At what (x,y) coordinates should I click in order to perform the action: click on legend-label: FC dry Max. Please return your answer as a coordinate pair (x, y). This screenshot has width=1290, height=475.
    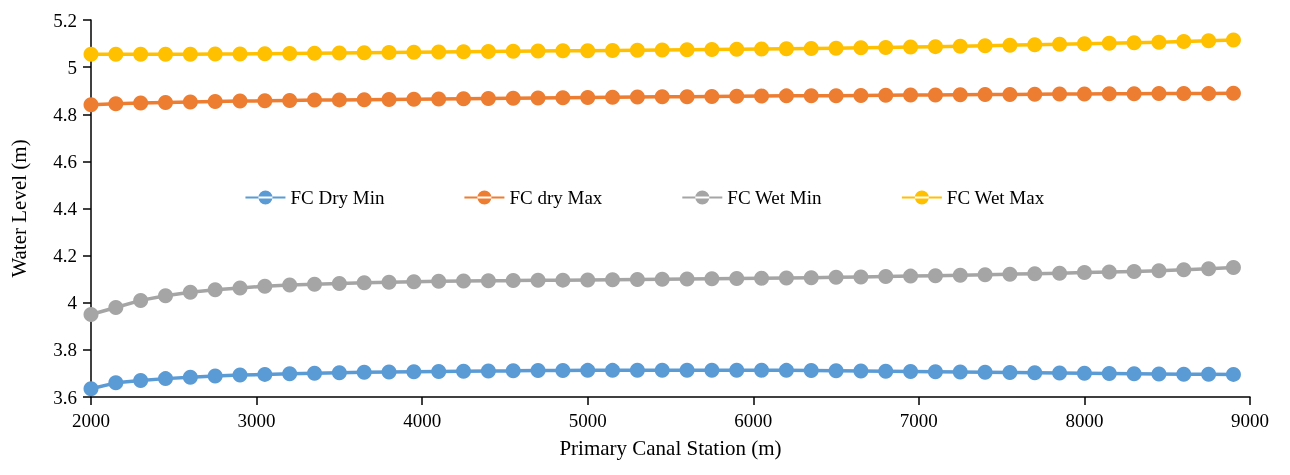
    Looking at the image, I should click on (556, 197).